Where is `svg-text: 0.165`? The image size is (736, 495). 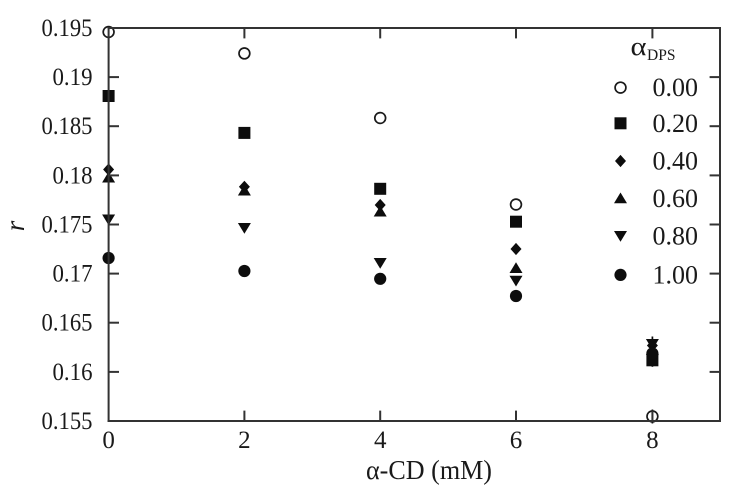 svg-text: 0.165 is located at coordinates (67, 323).